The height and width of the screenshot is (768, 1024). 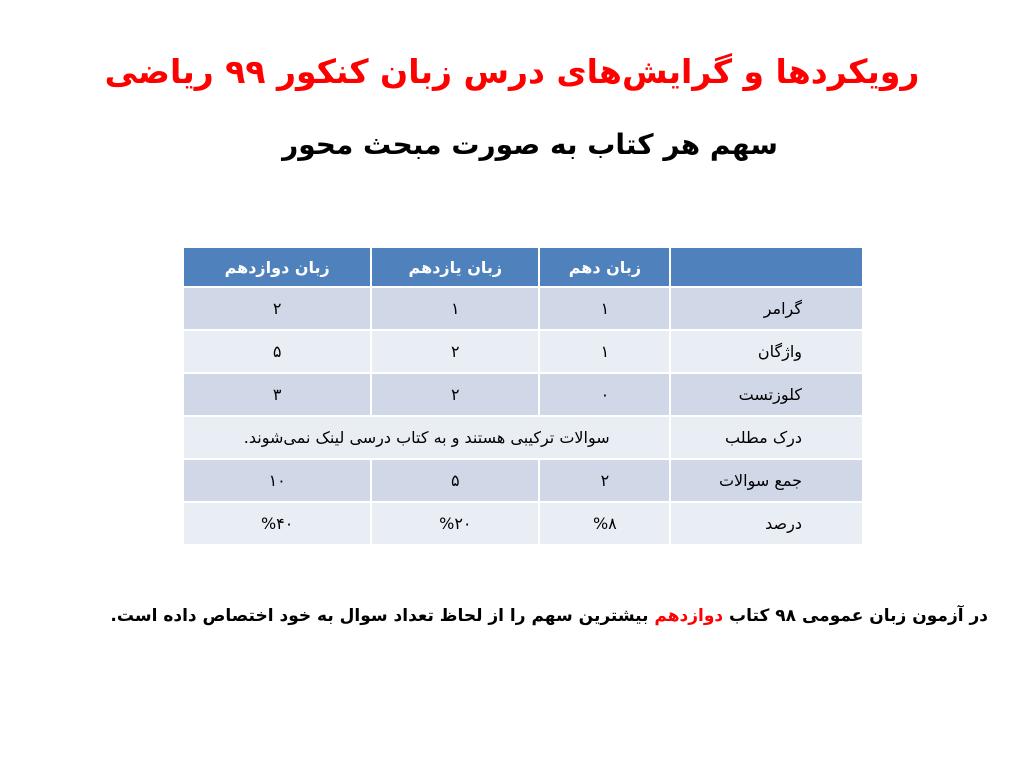 What do you see at coordinates (455, 523) in the screenshot?
I see `cell: %۲۰` at bounding box center [455, 523].